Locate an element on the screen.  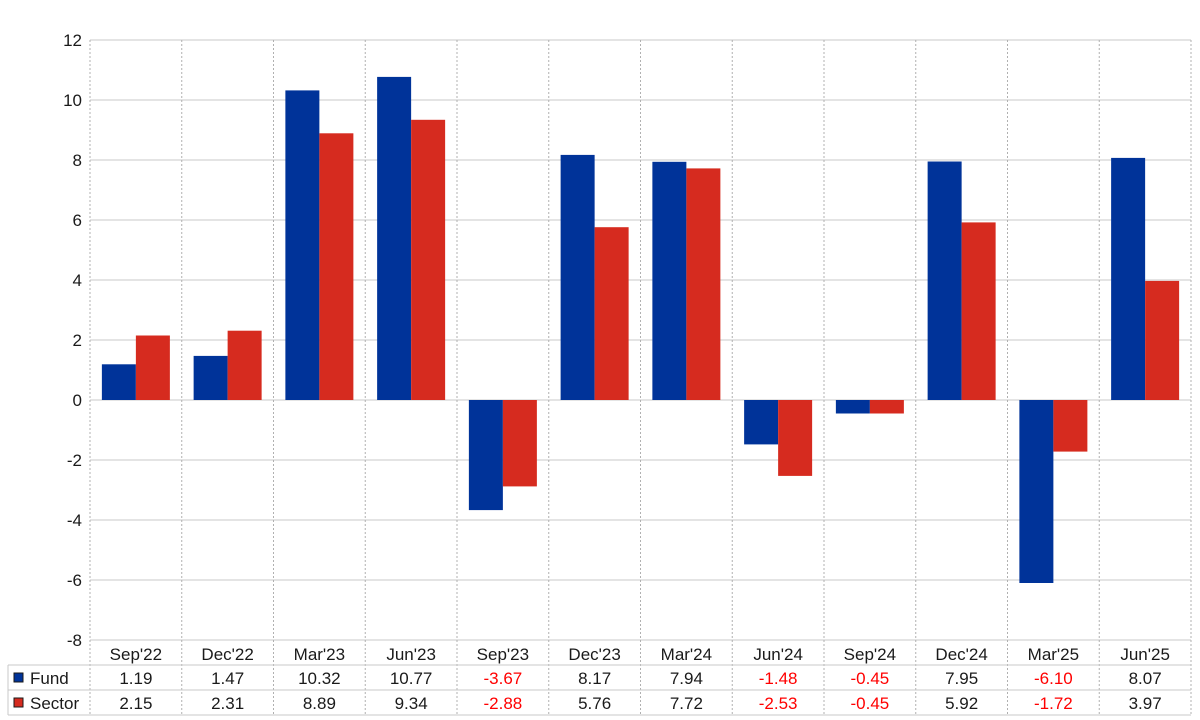
data-label-fund: 8.17 is located at coordinates (594, 678).